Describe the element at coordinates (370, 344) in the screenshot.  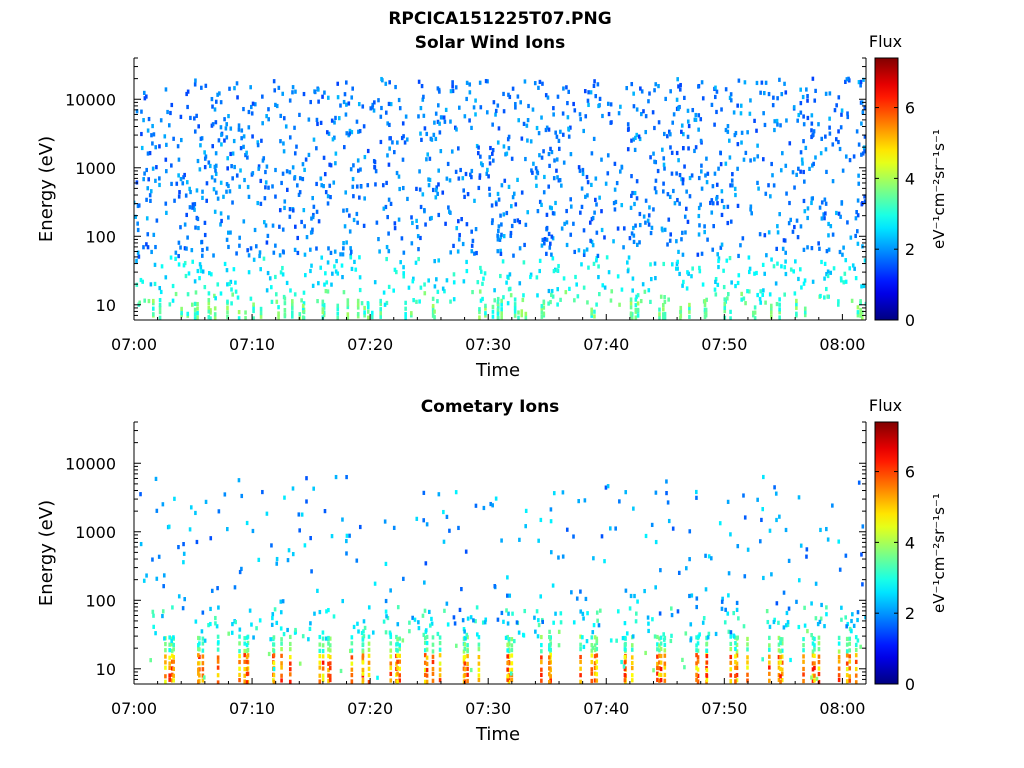
I see `x-tick-label: 07:20` at that location.